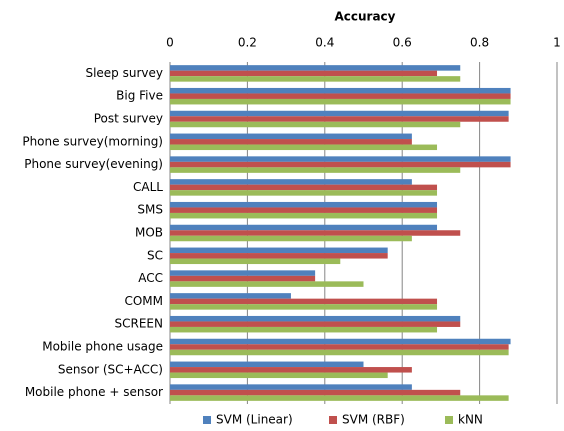 The width and height of the screenshot is (564, 431). I want to click on y-tick-label: Mobile phone usage, so click(102, 347).